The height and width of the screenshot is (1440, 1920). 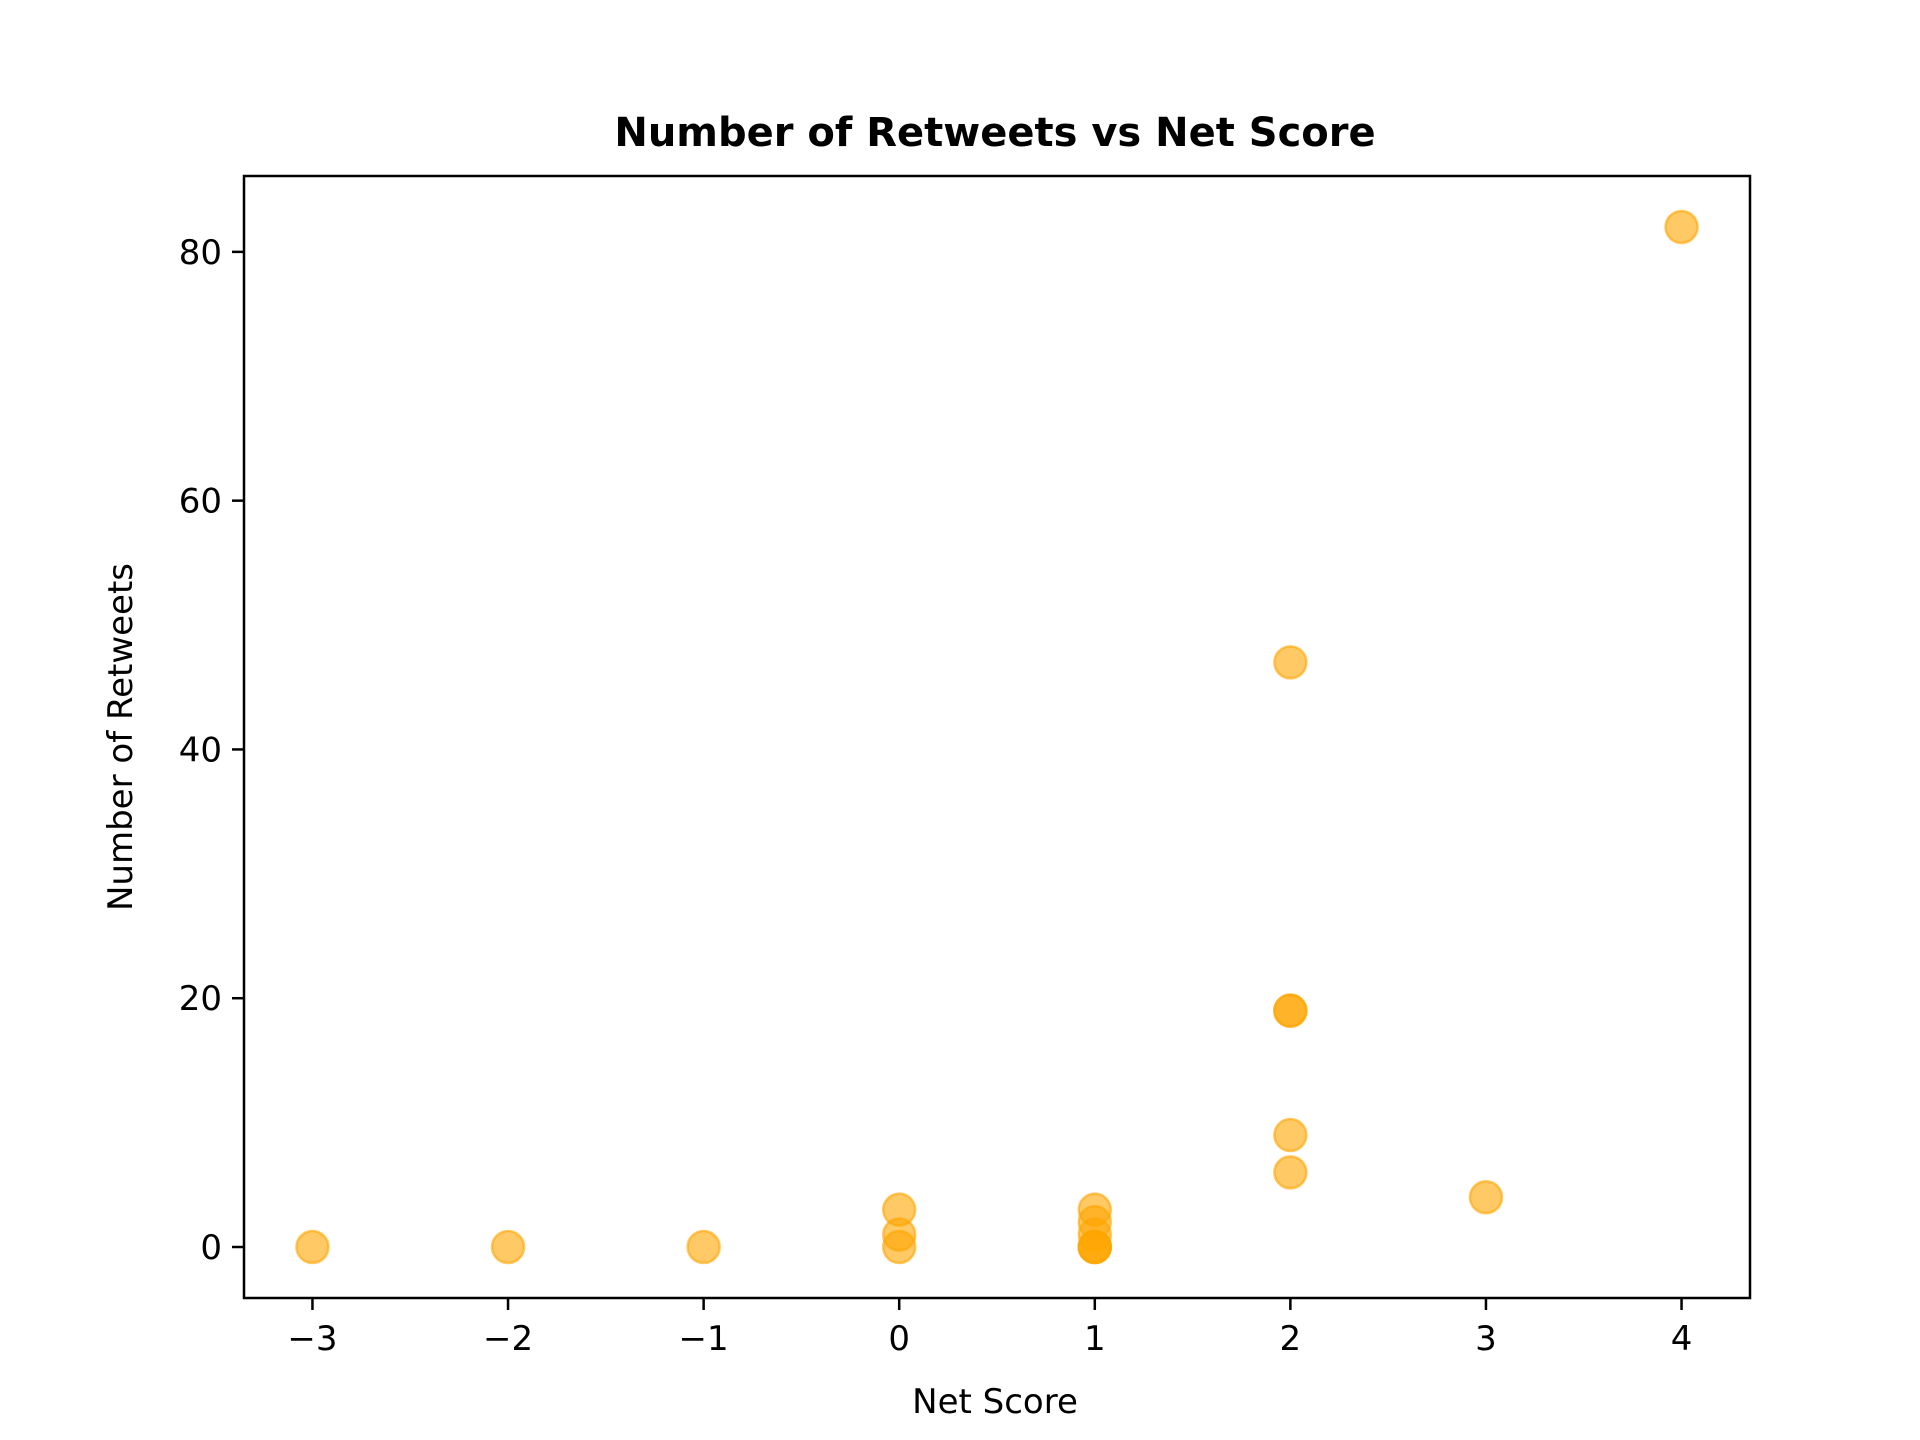 What do you see at coordinates (121, 737) in the screenshot?
I see `y-axis-label: Number of Retweets` at bounding box center [121, 737].